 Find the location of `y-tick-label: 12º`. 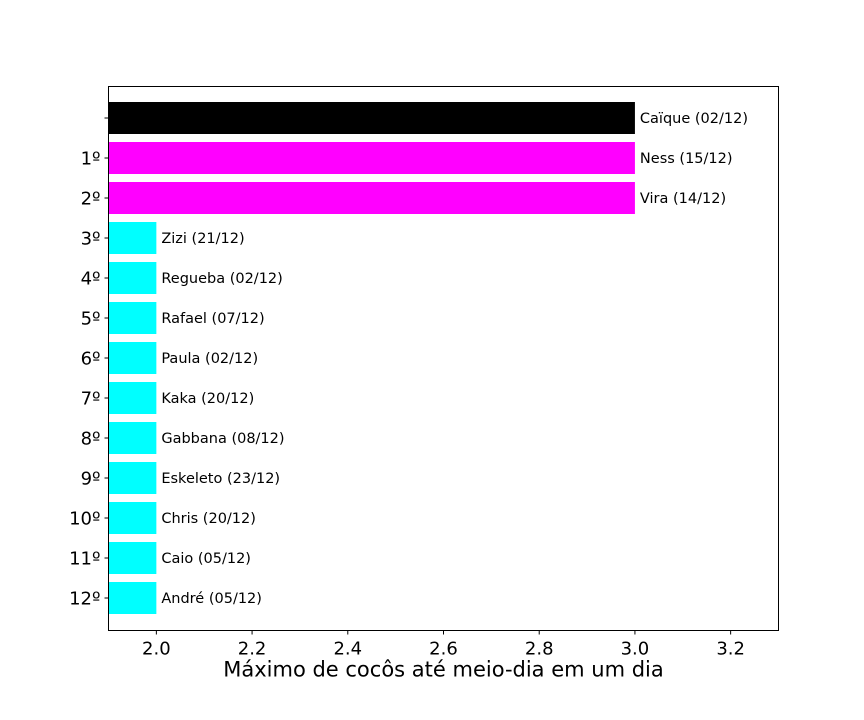

y-tick-label: 12º is located at coordinates (84, 599).